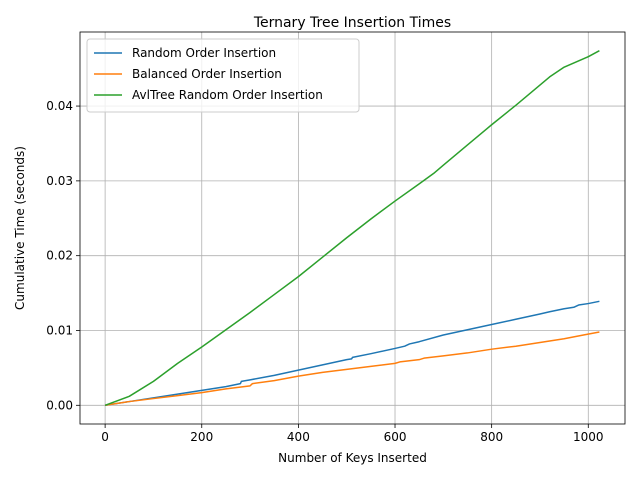 Image resolution: width=640 pixels, height=480 pixels. What do you see at coordinates (588, 437) in the screenshot?
I see `x-tick-label: 1000` at bounding box center [588, 437].